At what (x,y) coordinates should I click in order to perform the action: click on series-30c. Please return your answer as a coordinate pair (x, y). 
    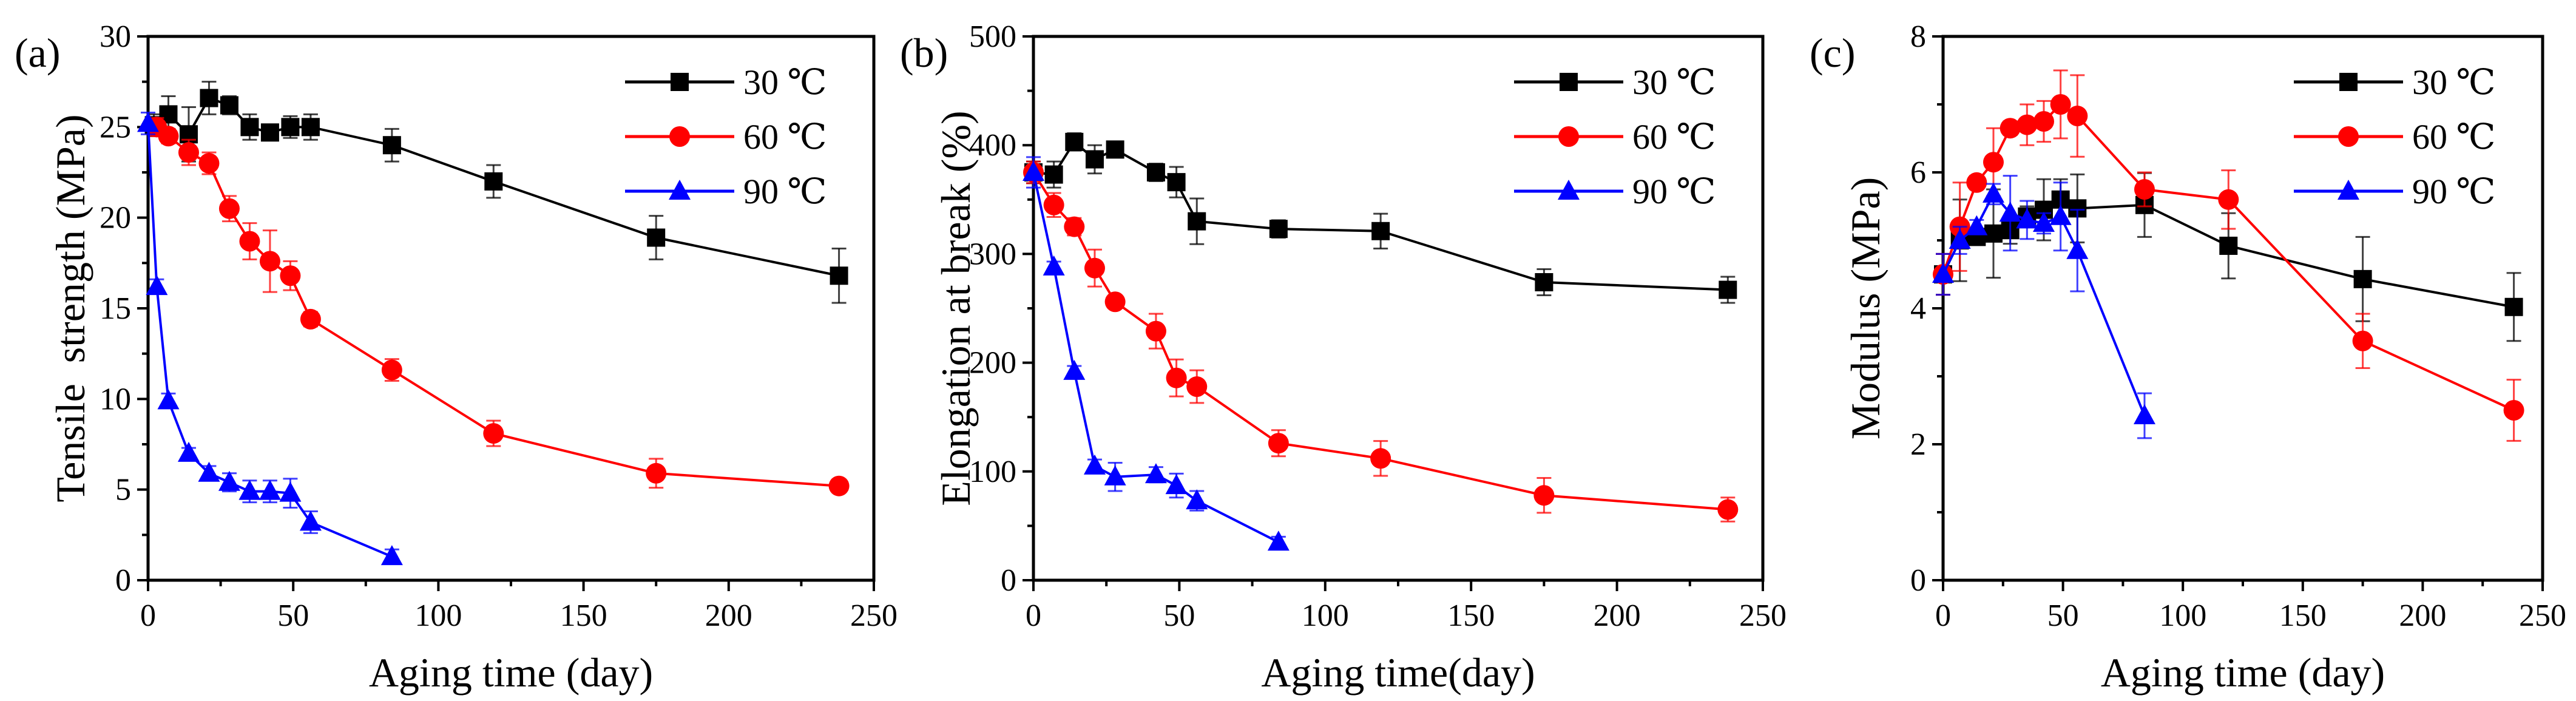
    Looking at the image, I should click on (496, 192).